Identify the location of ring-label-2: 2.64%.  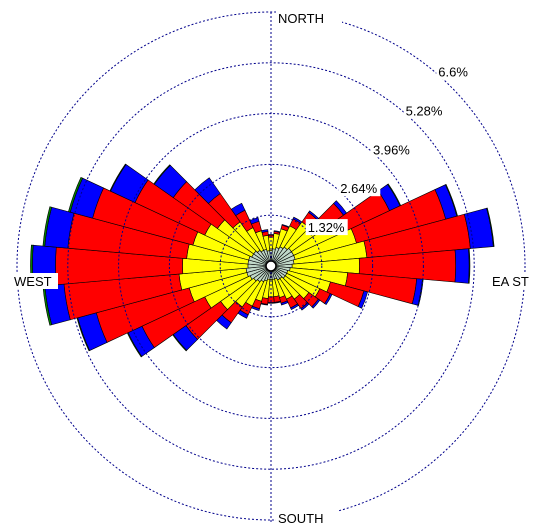
(358, 188).